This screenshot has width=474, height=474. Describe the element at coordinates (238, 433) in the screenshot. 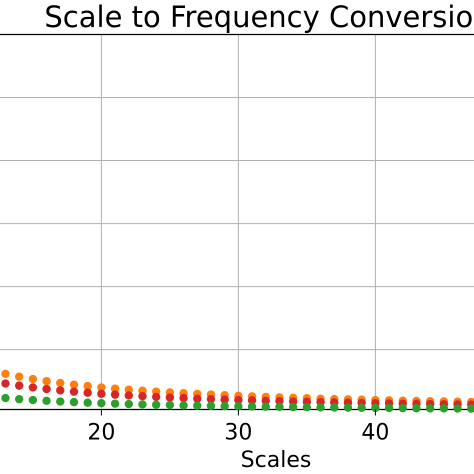

I see `x-tick-label: 30` at that location.